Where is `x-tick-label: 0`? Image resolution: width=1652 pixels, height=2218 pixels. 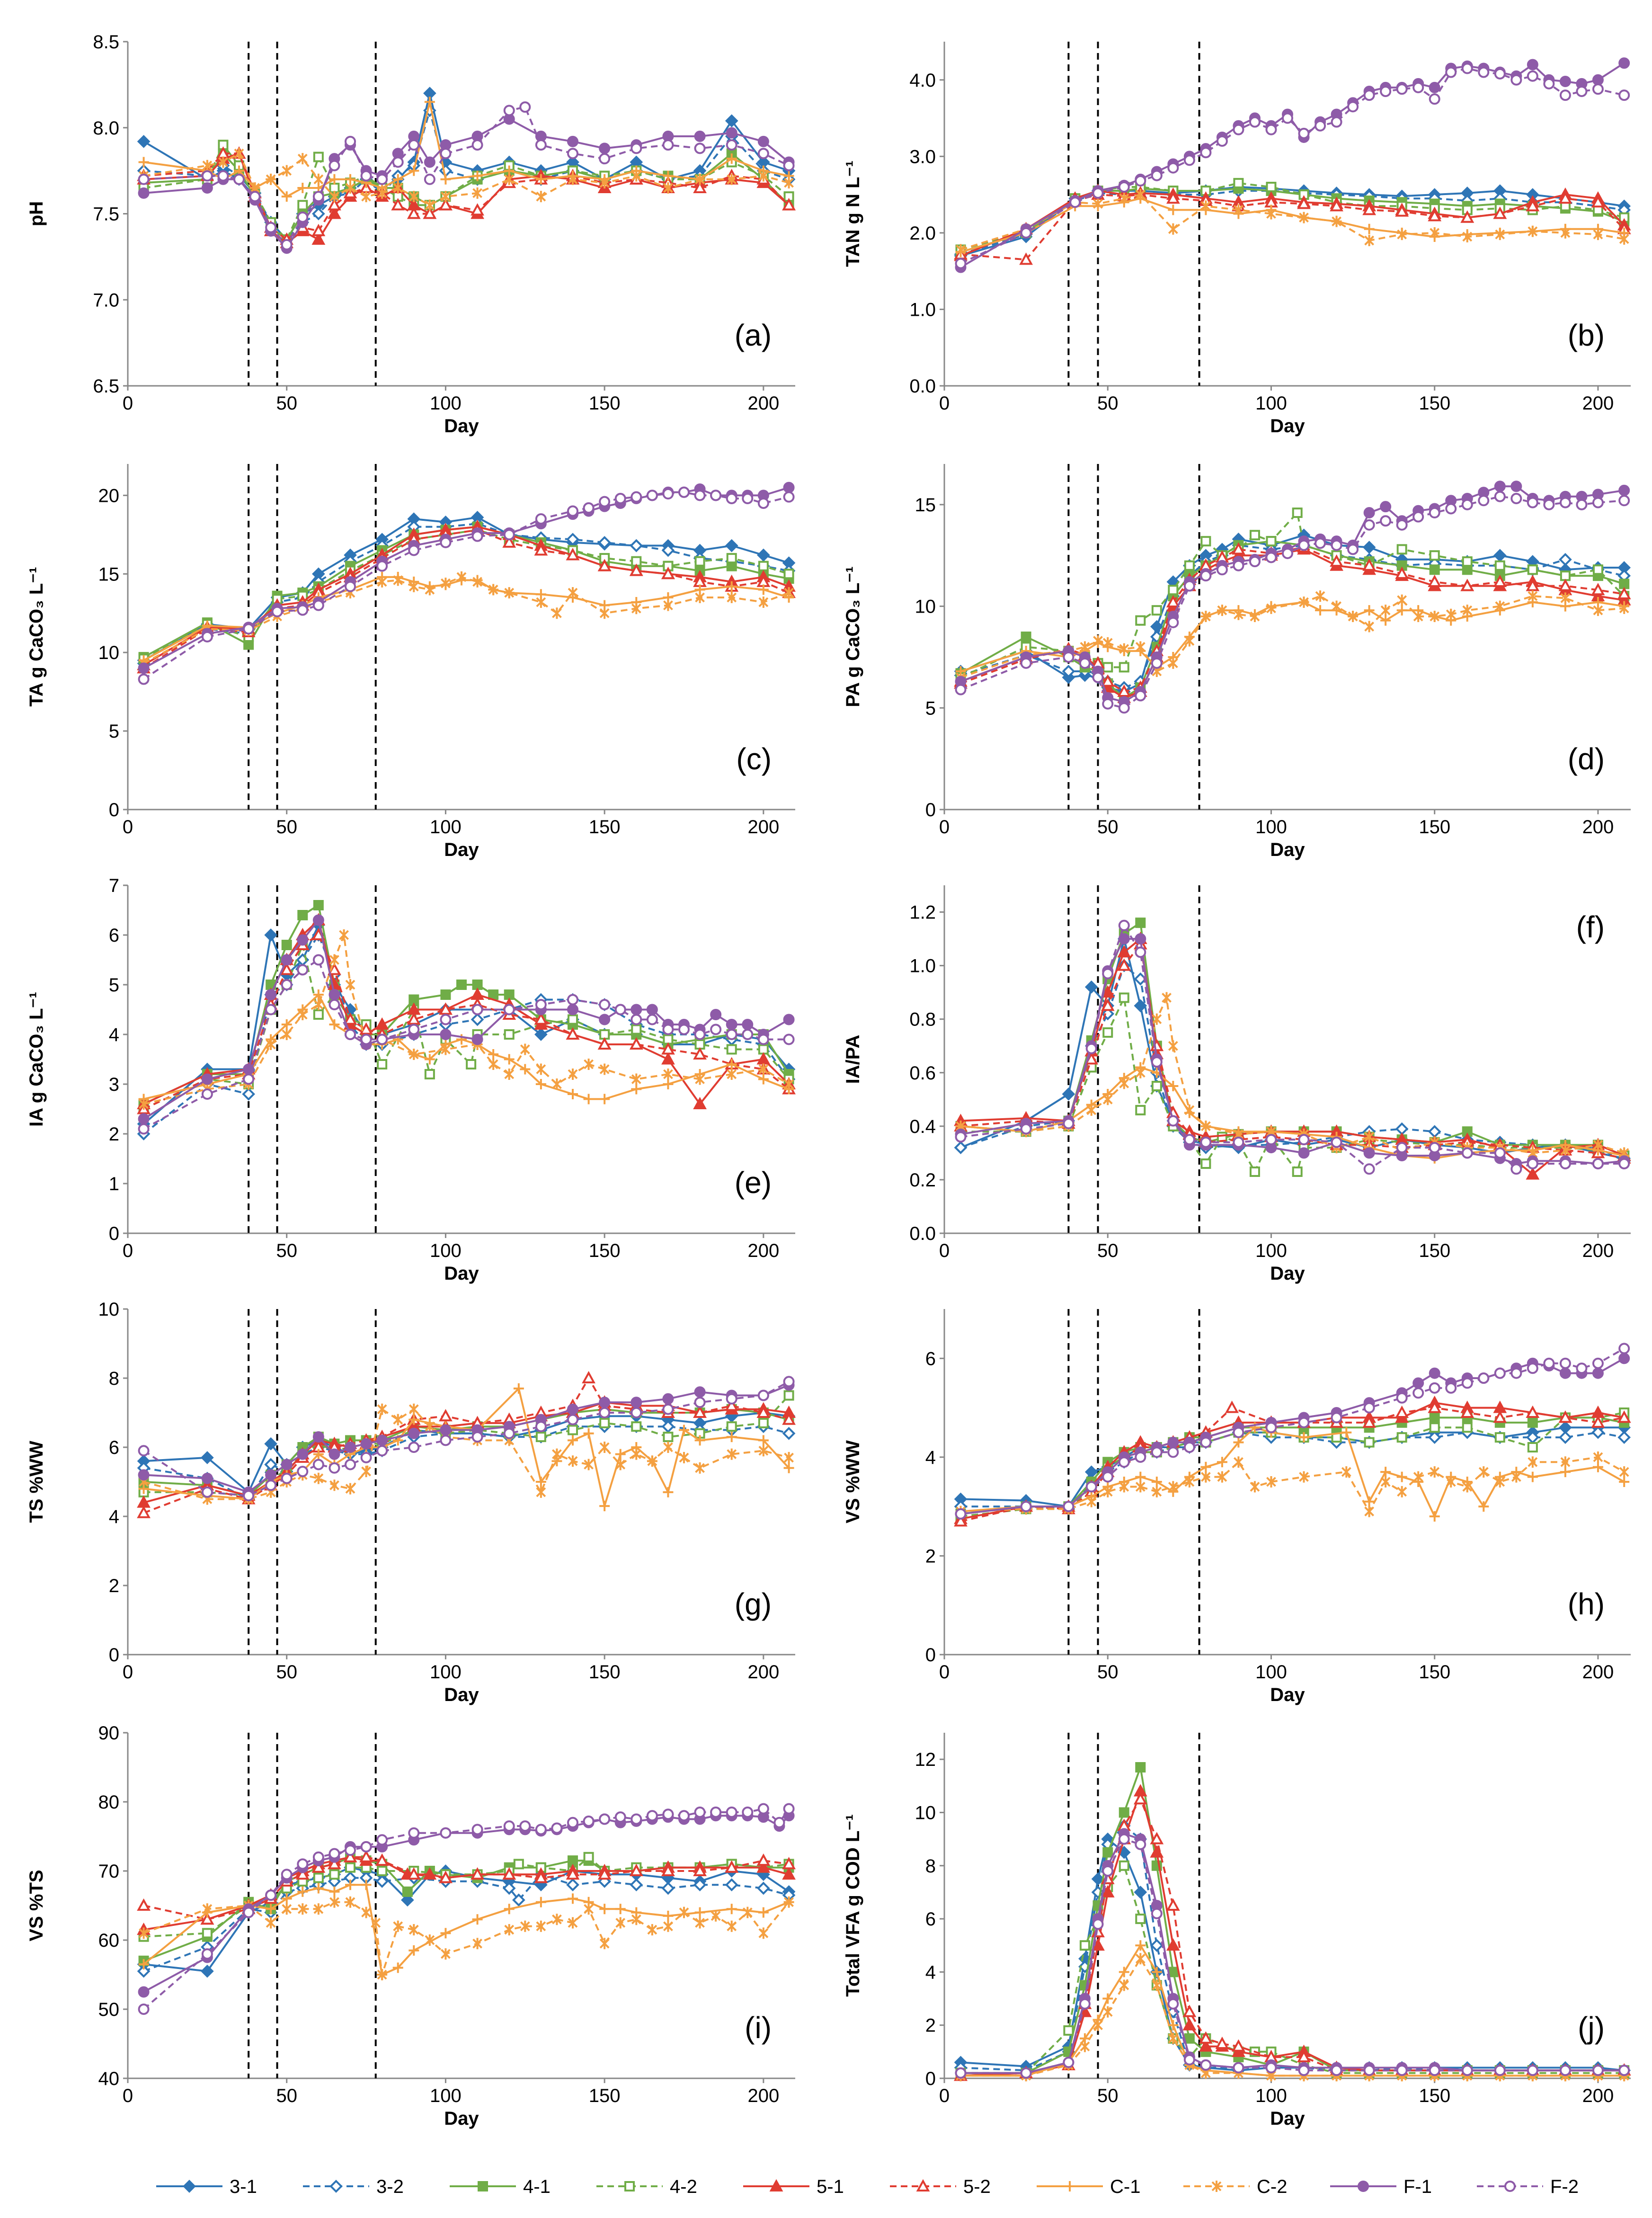
x-tick-label: 0 is located at coordinates (128, 827).